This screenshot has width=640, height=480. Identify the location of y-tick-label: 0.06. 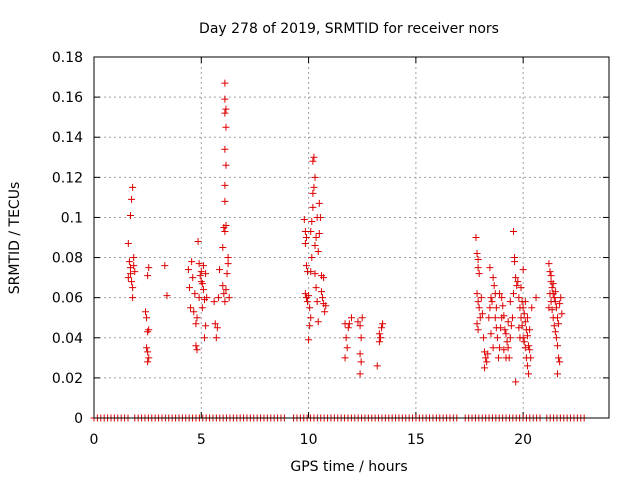
(67, 299).